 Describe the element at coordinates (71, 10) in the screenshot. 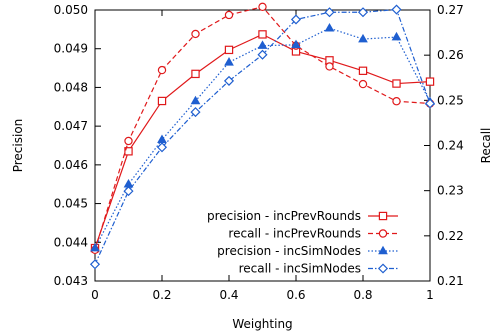

I see `y-left-tick-label: 0.050` at that location.